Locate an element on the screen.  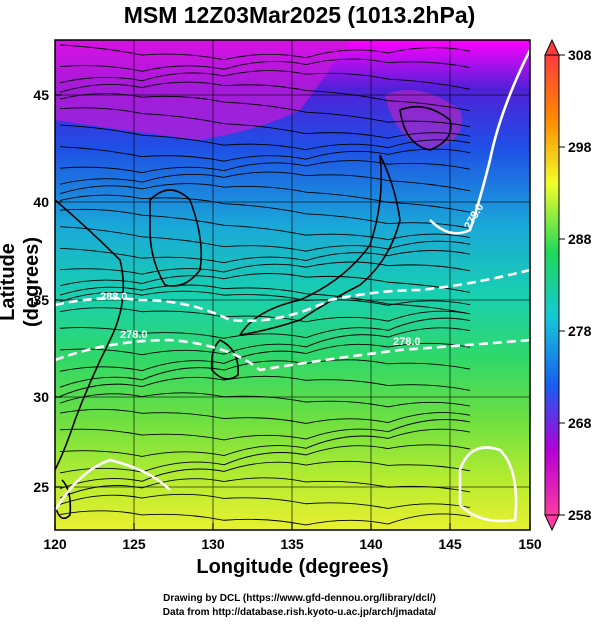
colorbar-tick-label: 298 is located at coordinates (580, 147).